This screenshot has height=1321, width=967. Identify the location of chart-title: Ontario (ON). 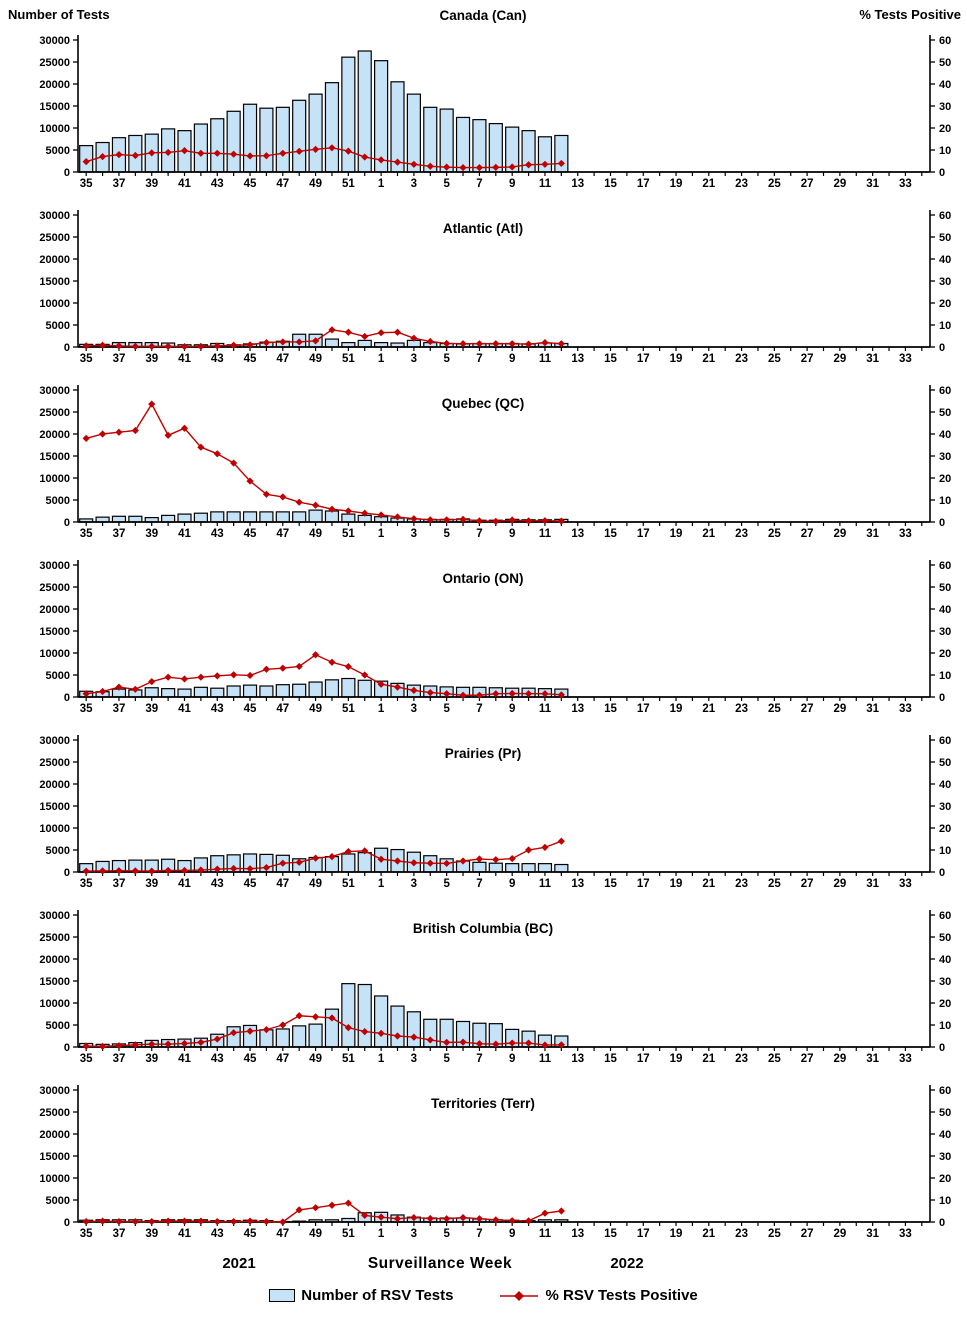
(483, 578).